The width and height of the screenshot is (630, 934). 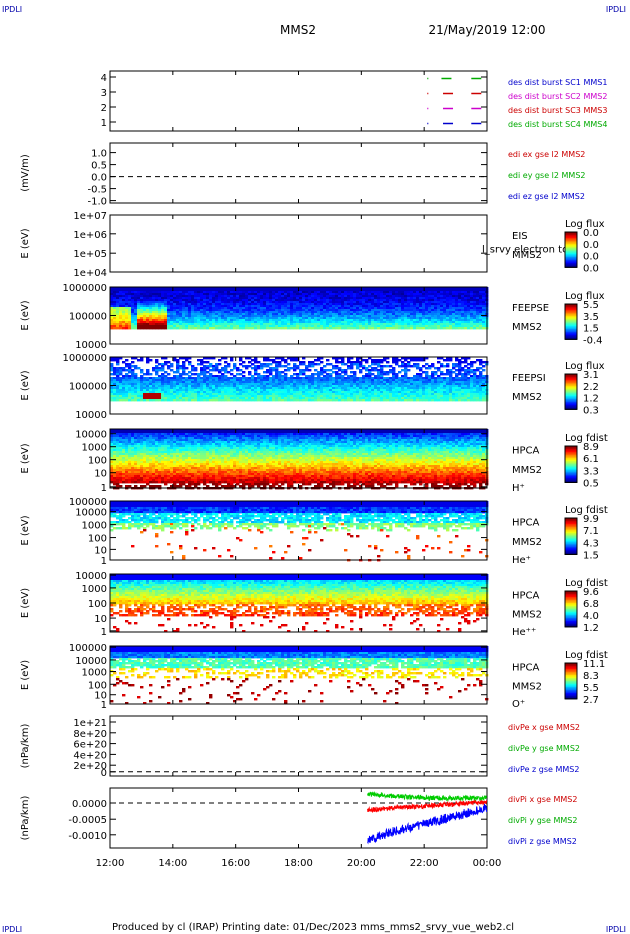 What do you see at coordinates (90, 273) in the screenshot?
I see `y-tick-label: 1e+04` at bounding box center [90, 273].